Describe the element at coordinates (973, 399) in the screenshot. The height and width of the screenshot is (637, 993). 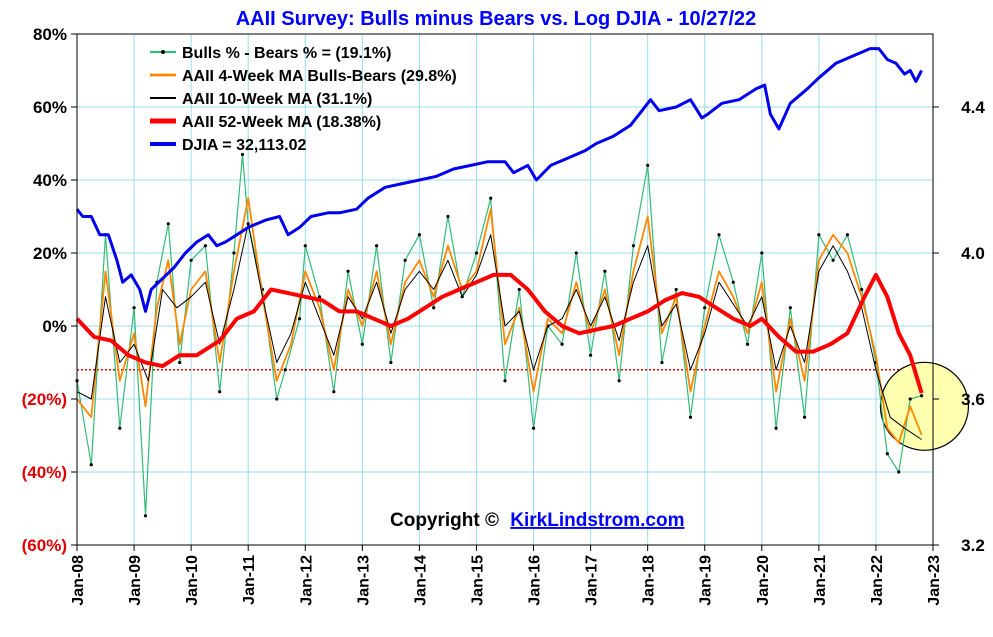
I see `right-tick-label: 3.6` at that location.